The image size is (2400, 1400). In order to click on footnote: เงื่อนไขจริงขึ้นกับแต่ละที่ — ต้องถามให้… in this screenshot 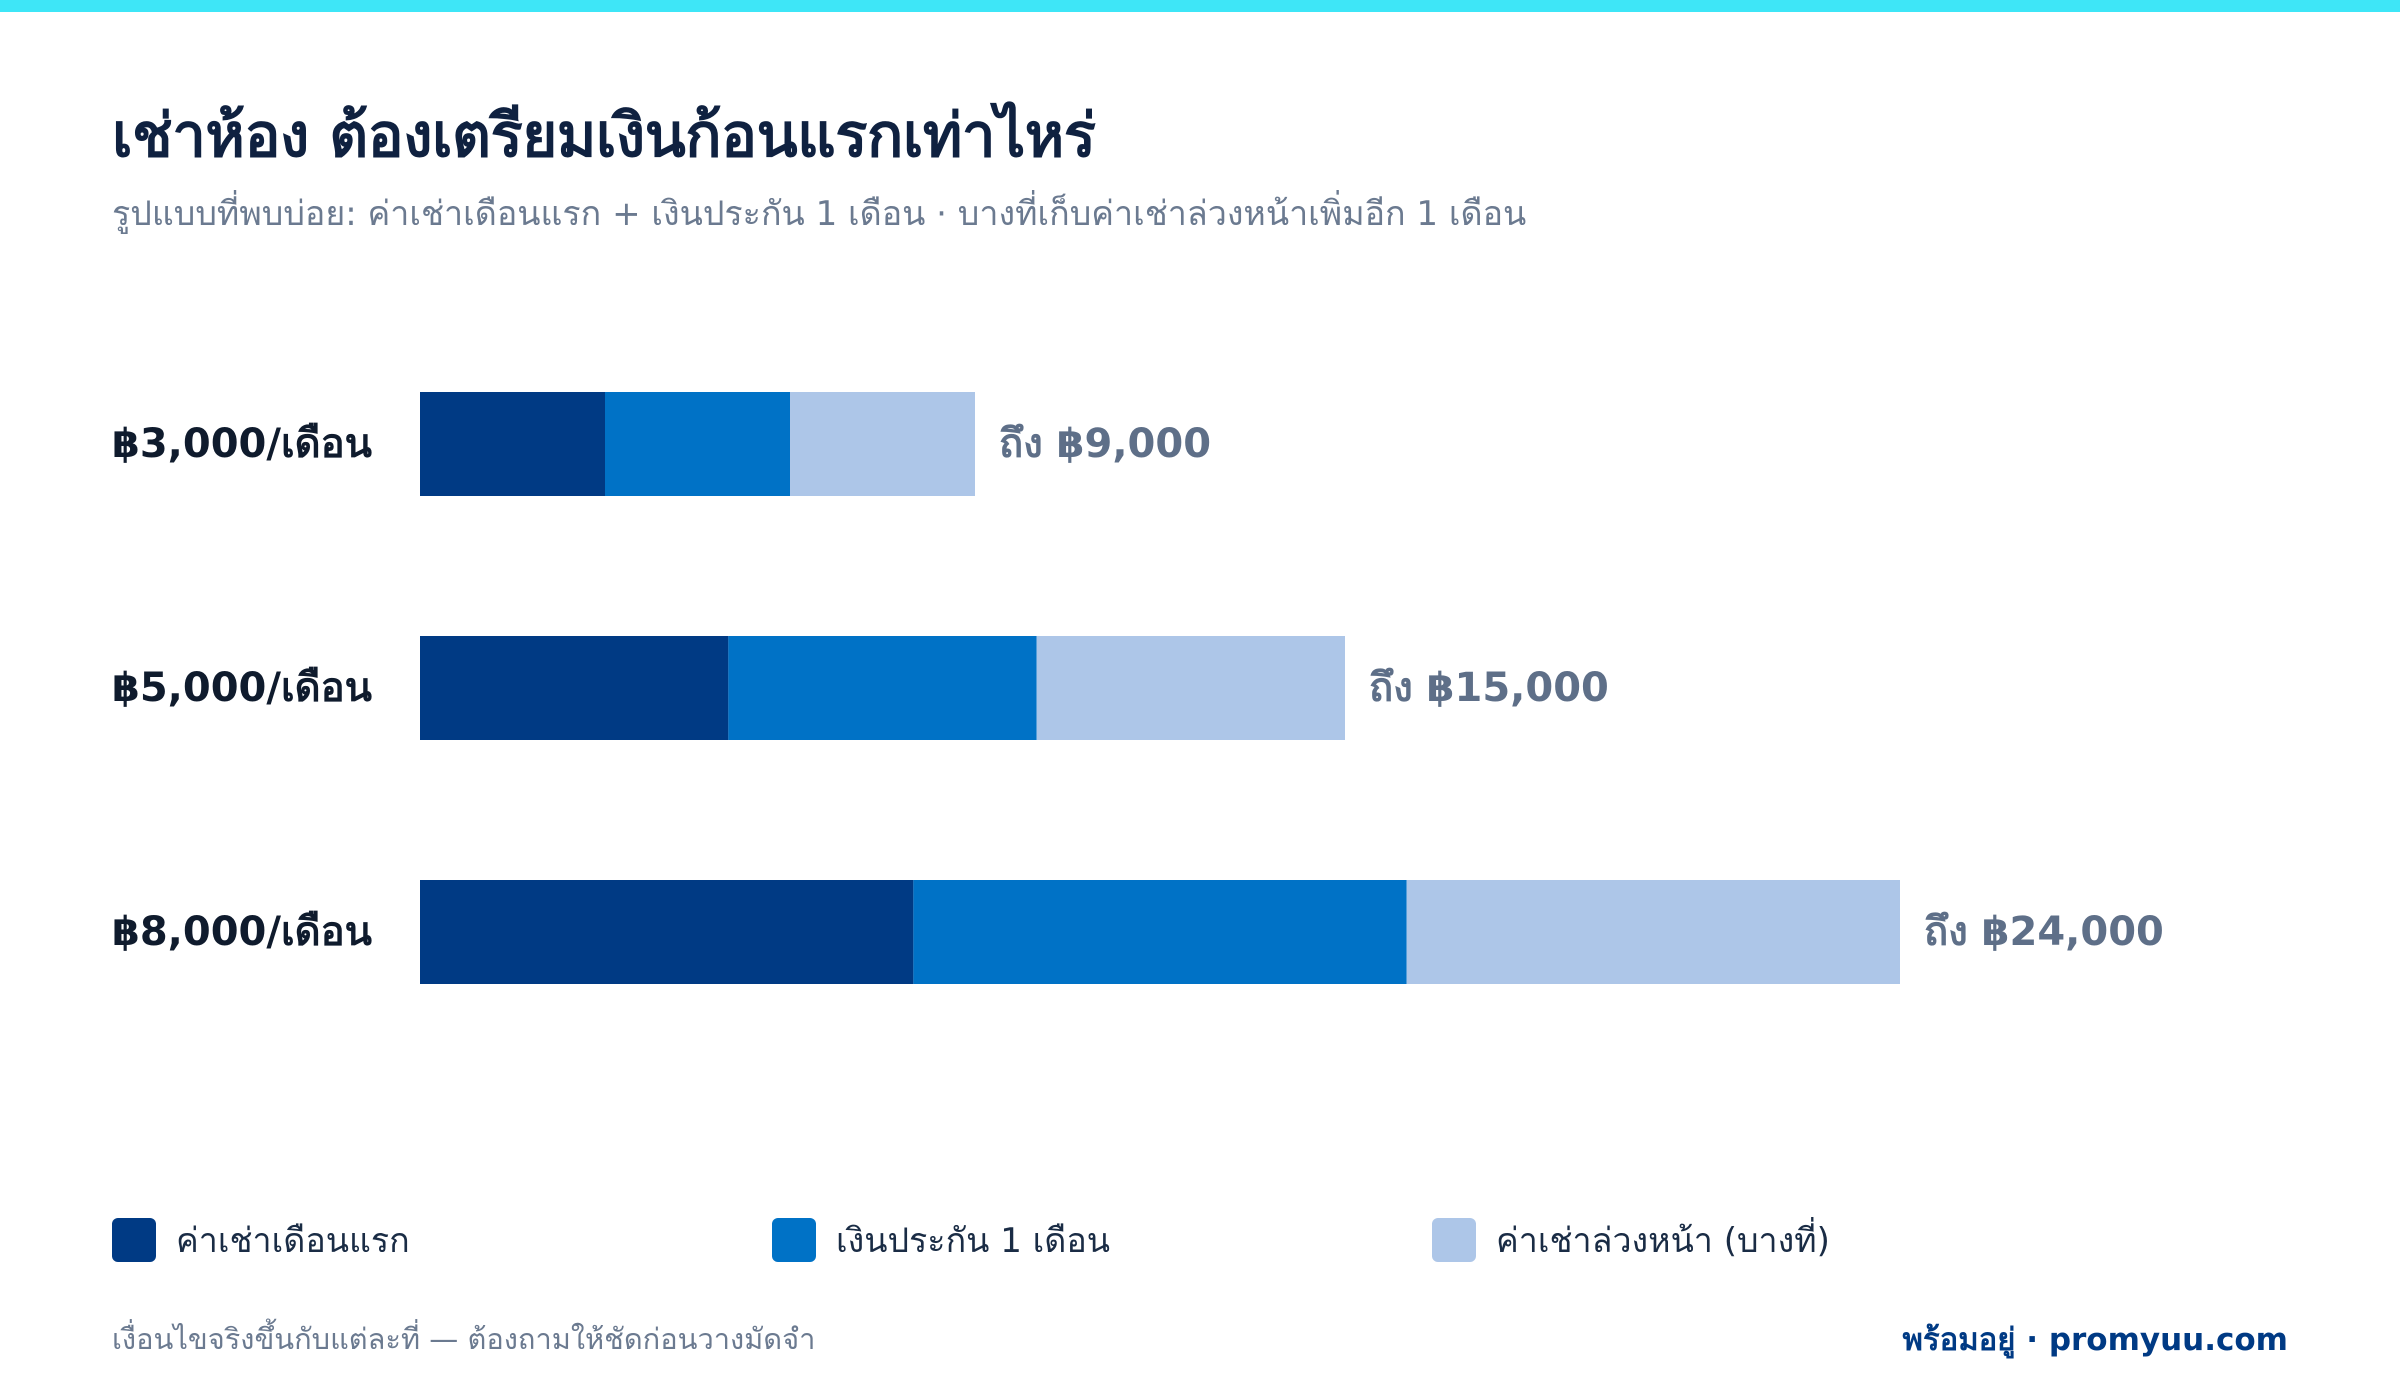, I will do `click(464, 1339)`.